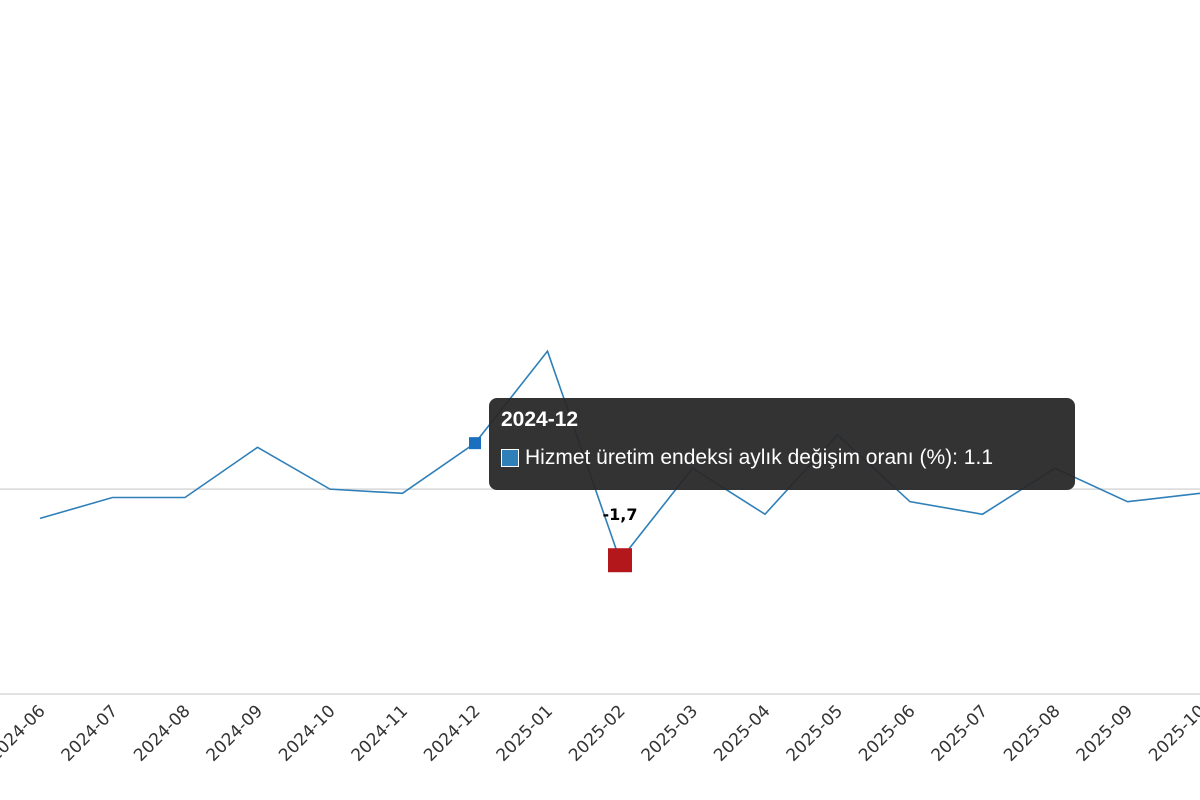 The image size is (1200, 800). I want to click on highlight-point, so click(620, 560).